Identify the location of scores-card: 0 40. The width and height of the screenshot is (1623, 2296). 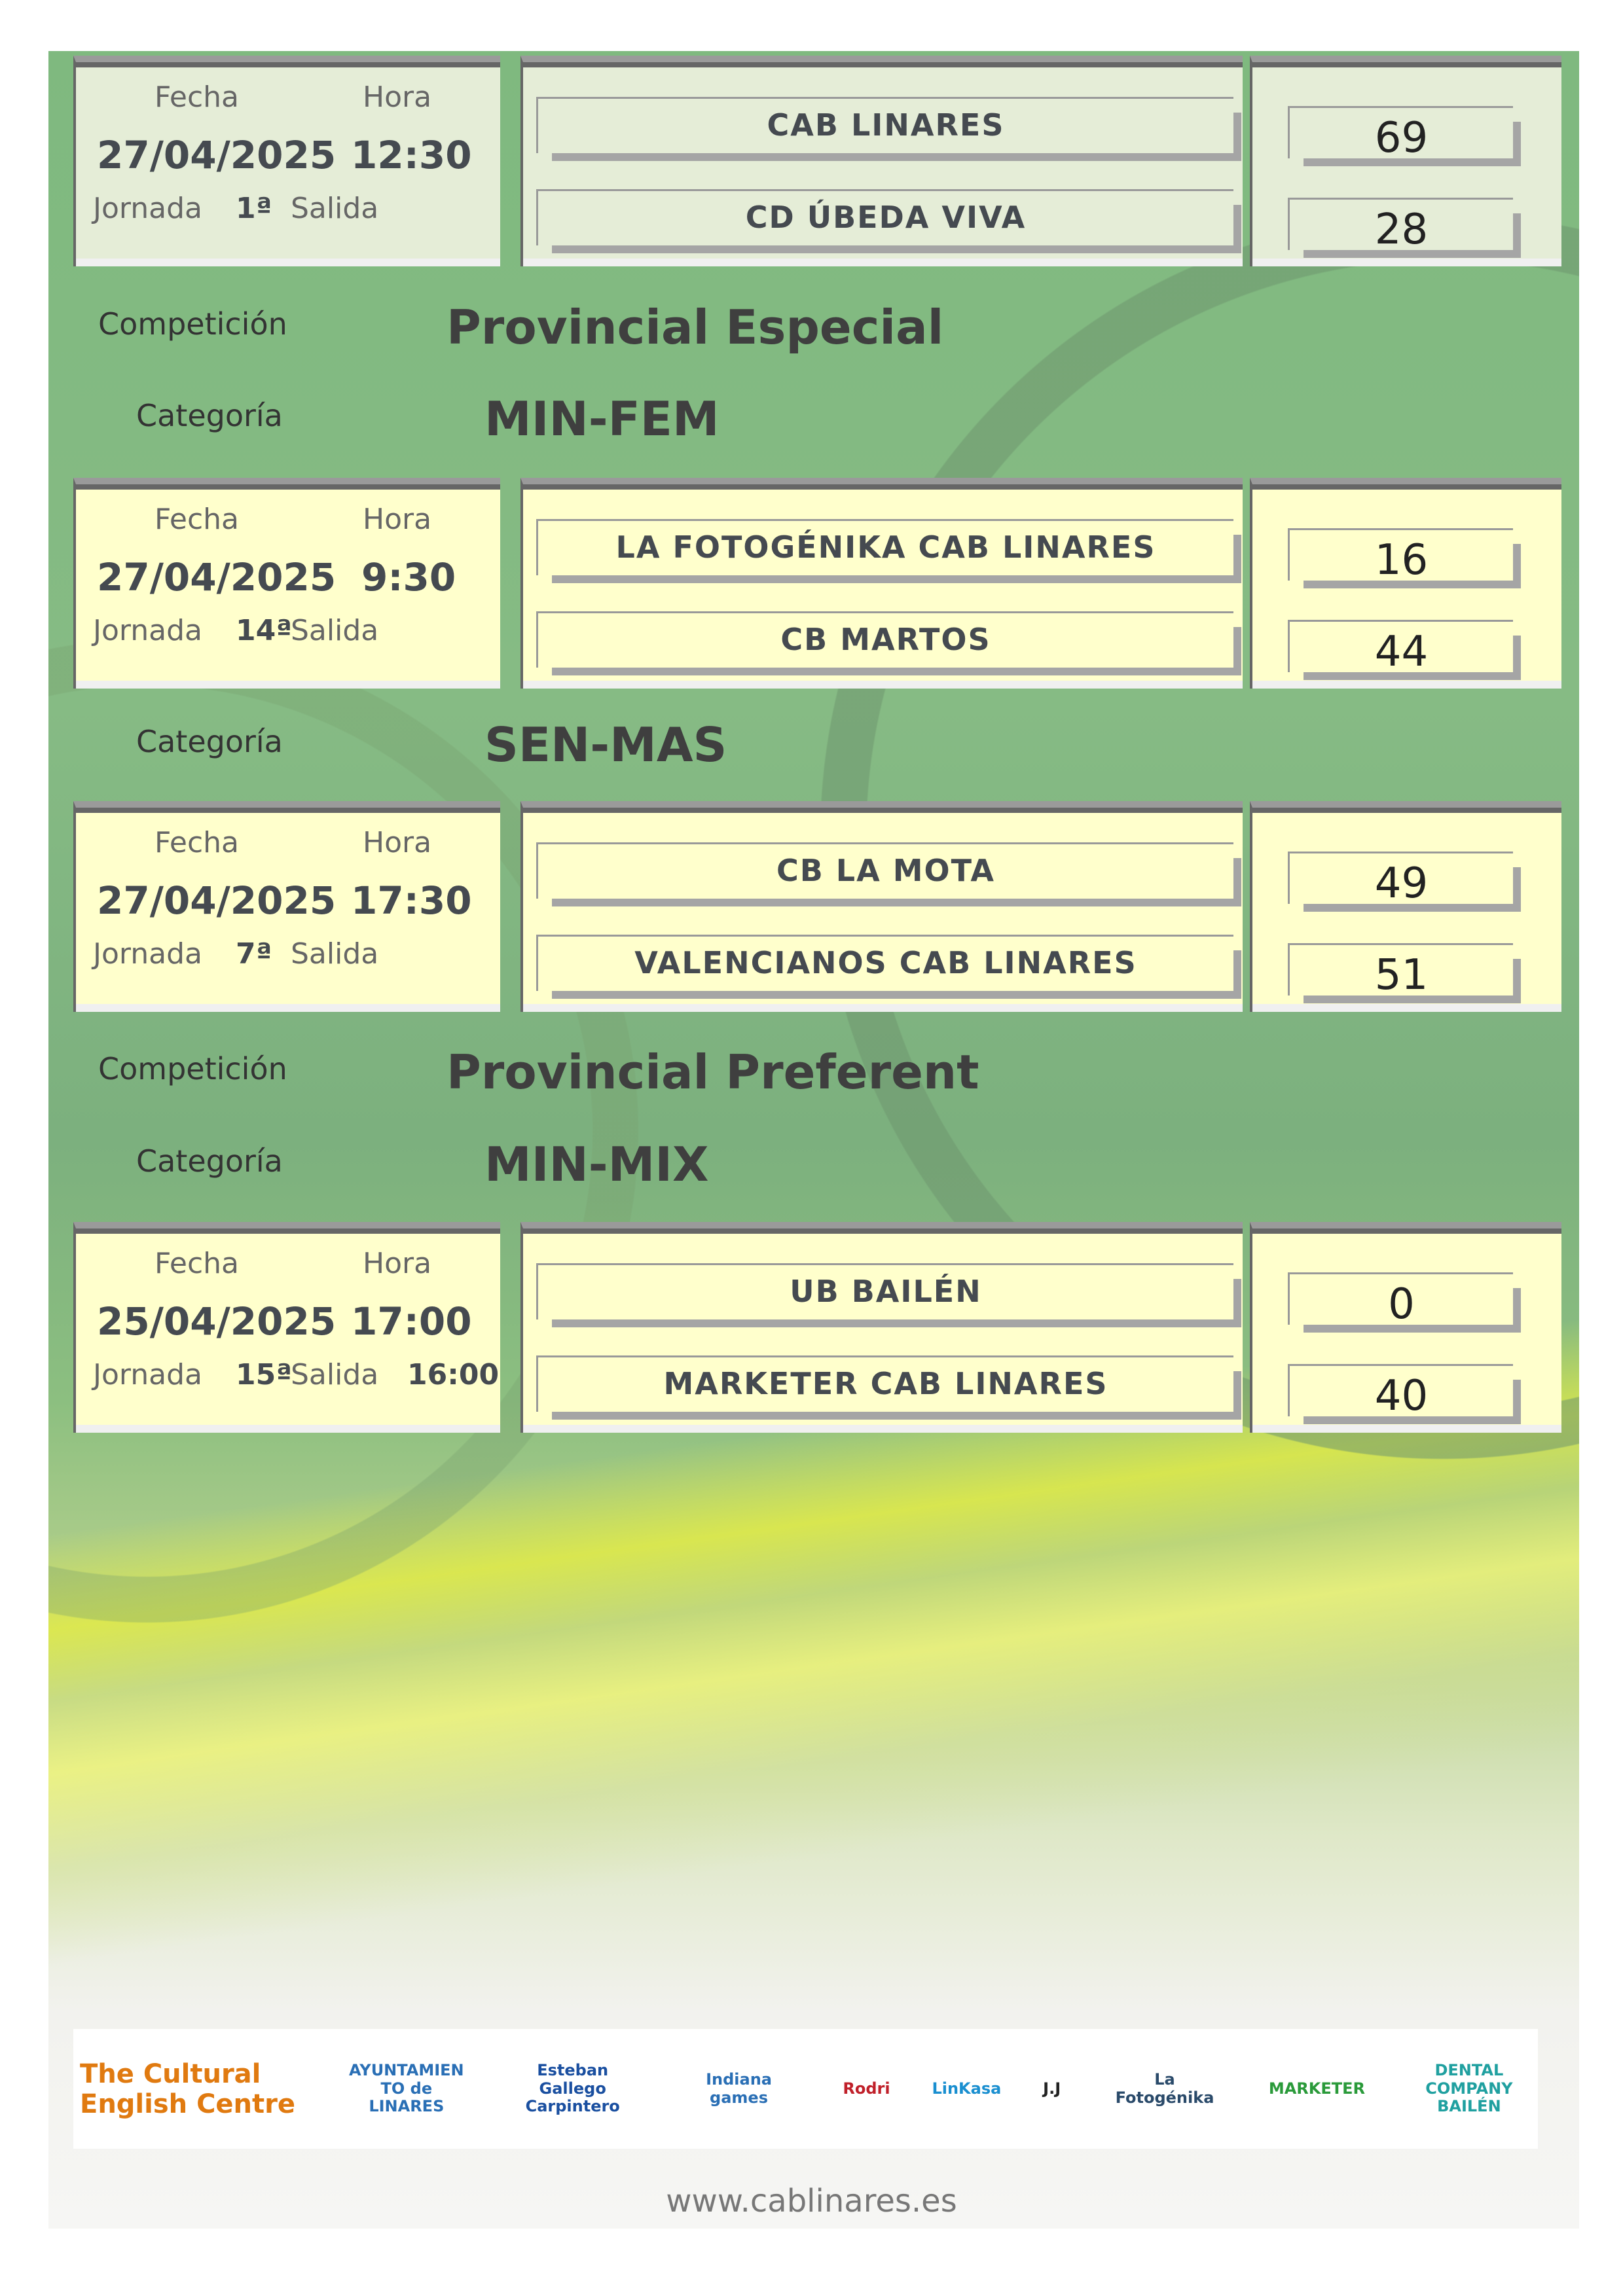
(1405, 1327).